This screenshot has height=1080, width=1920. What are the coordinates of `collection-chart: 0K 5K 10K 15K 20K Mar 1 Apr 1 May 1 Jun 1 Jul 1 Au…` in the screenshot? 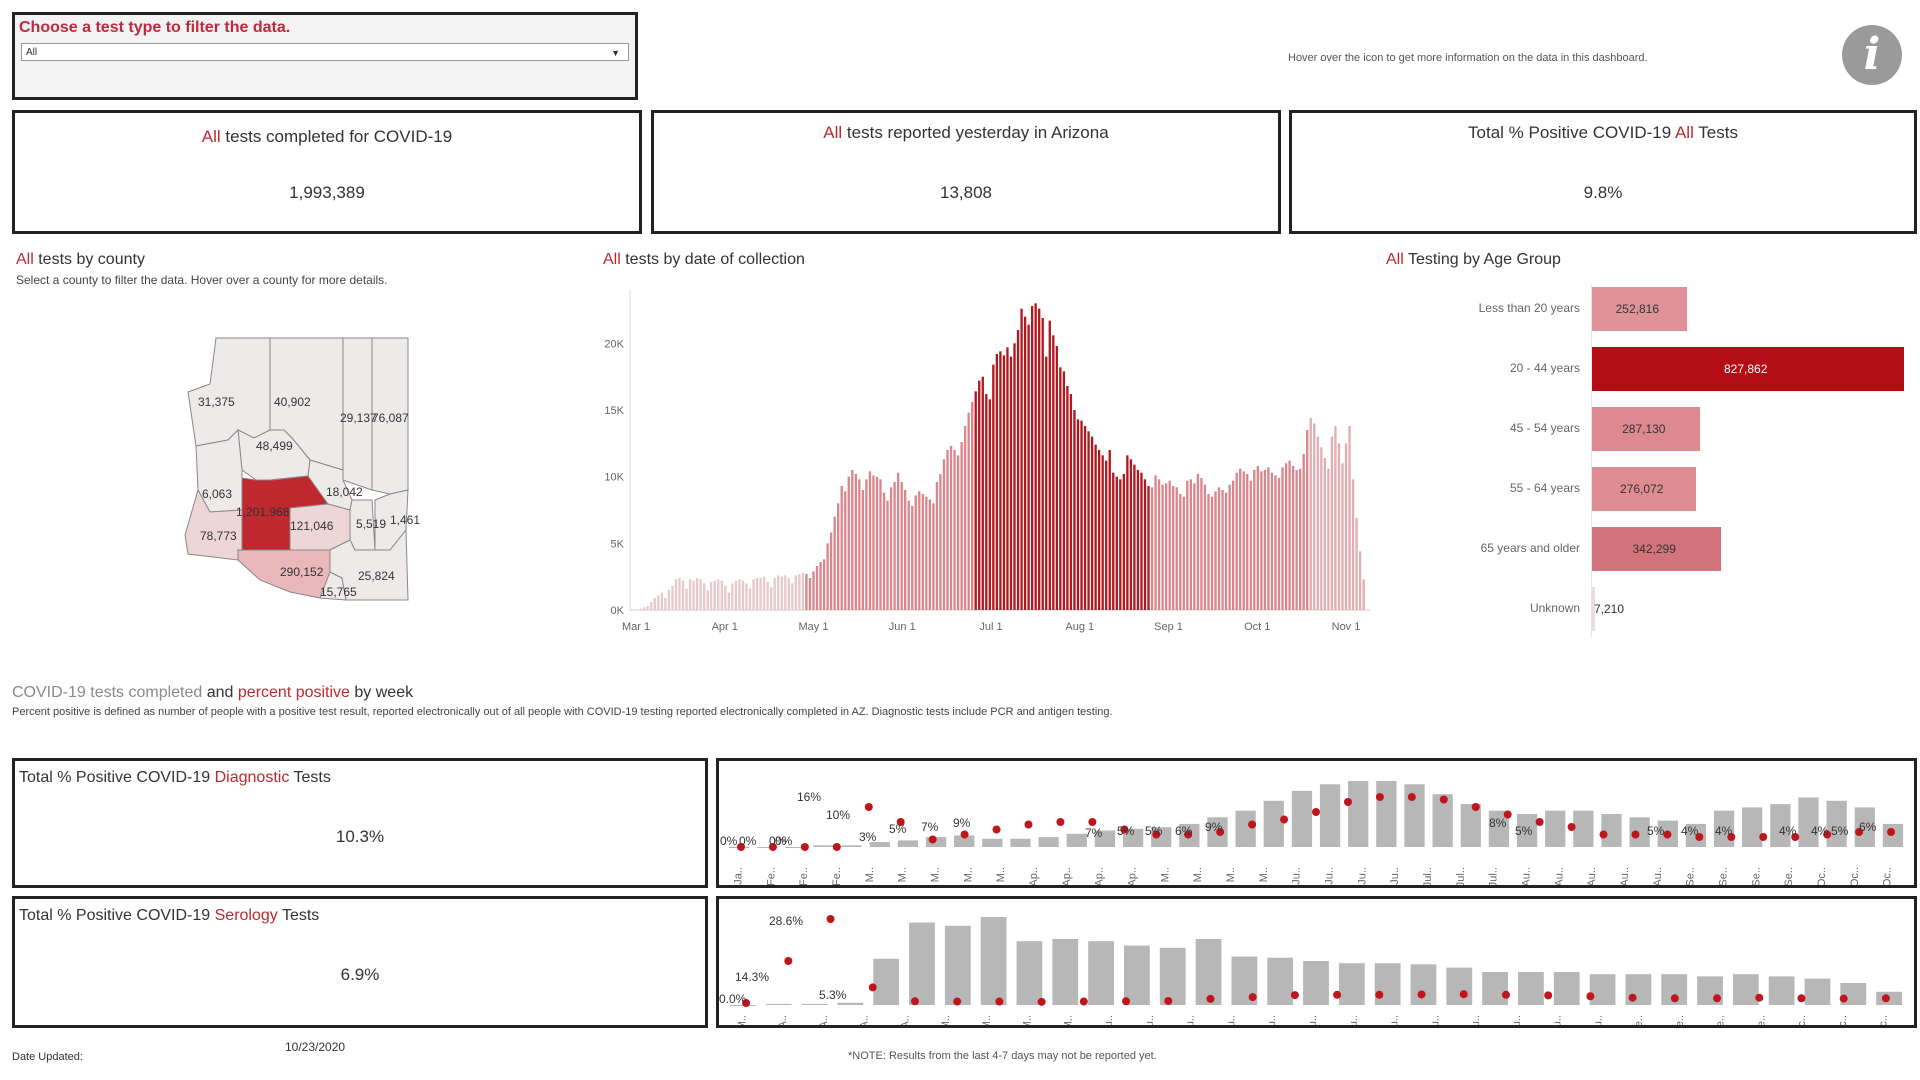 It's located at (990, 460).